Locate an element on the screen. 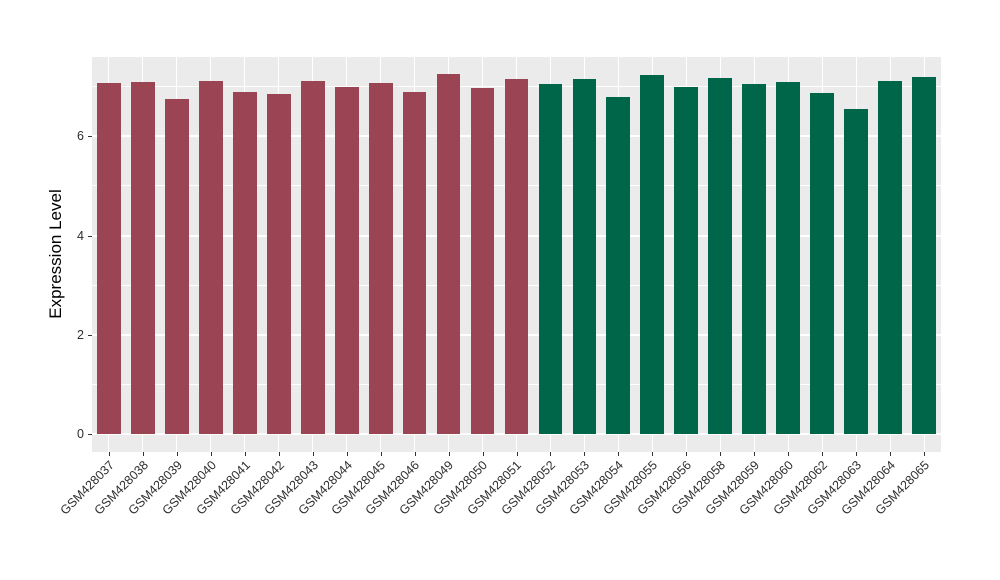 The image size is (1000, 580). bar-GSM428060 is located at coordinates (788, 258).